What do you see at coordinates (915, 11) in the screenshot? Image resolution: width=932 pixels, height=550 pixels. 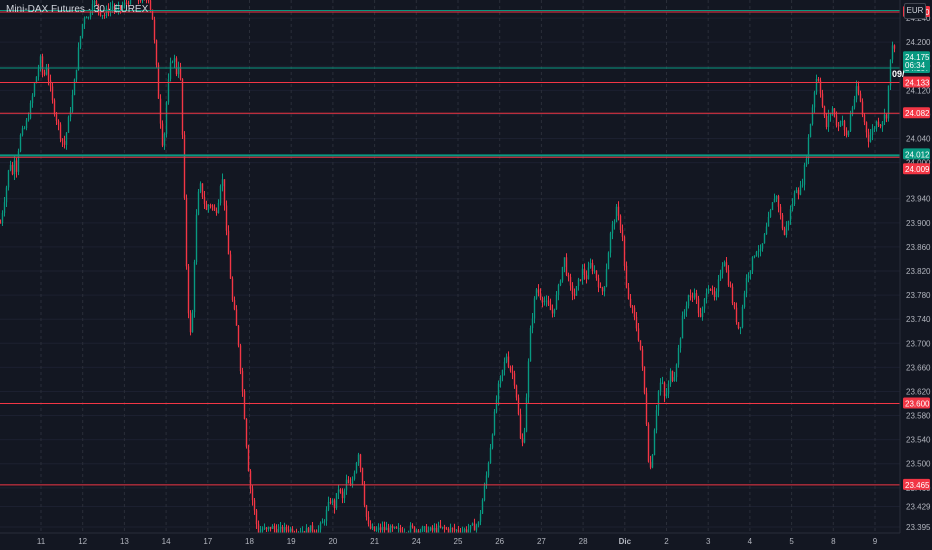 I see `currency-button: EUR` at bounding box center [915, 11].